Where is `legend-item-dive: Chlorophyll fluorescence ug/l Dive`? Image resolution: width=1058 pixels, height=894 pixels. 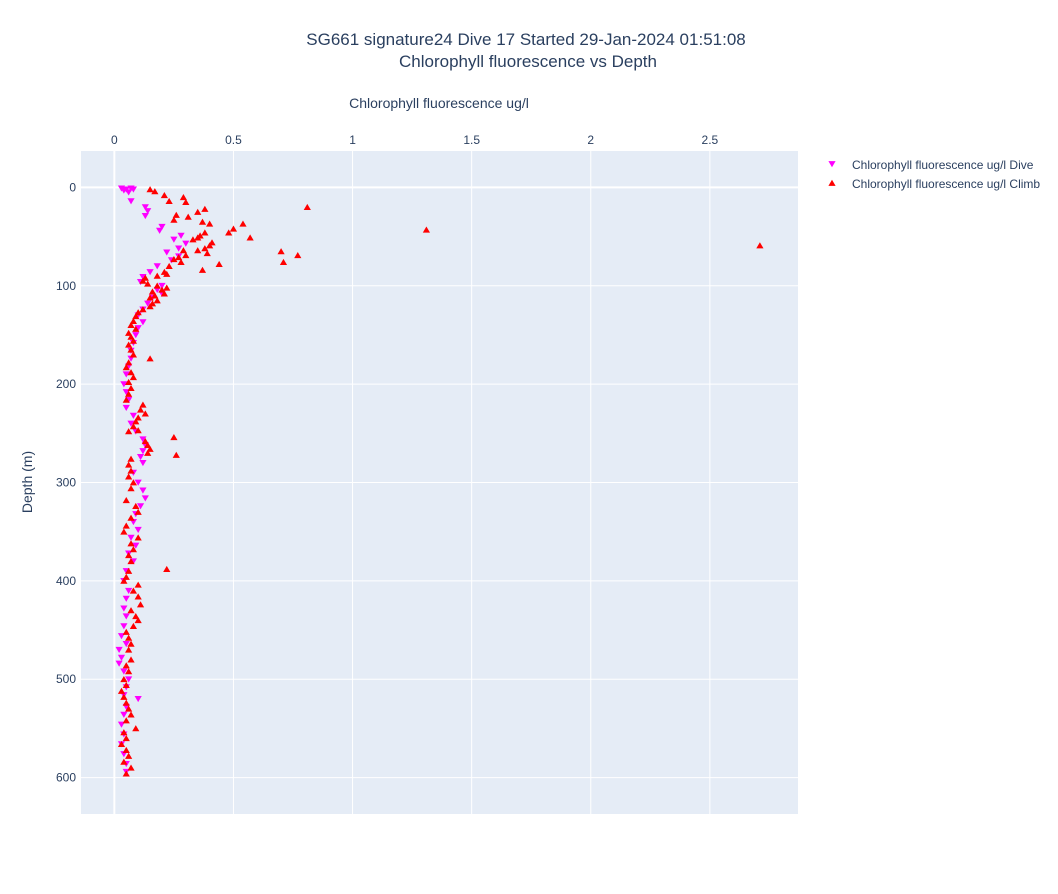 legend-item-dive: Chlorophyll fluorescence ug/l Dive is located at coordinates (931, 165).